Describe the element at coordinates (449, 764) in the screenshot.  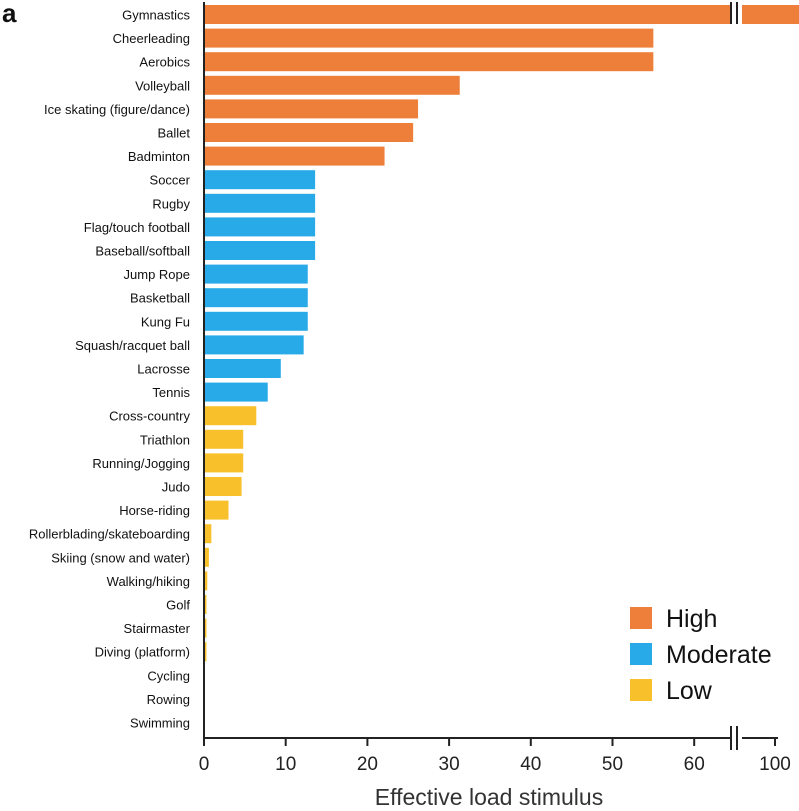
I see `x-tick-label: 30` at that location.